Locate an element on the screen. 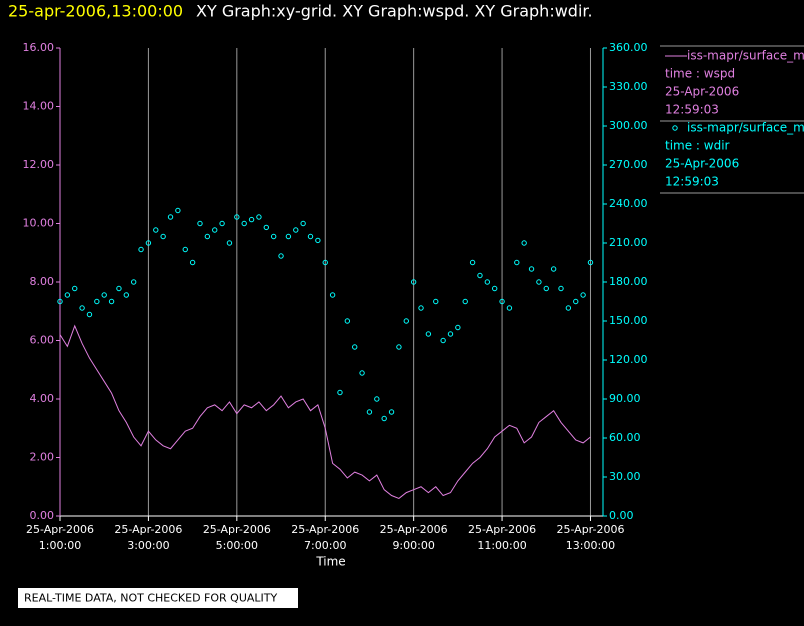 Image resolution: width=804 pixels, height=626 pixels. y-tick-label: 8.00 is located at coordinates (42, 281).